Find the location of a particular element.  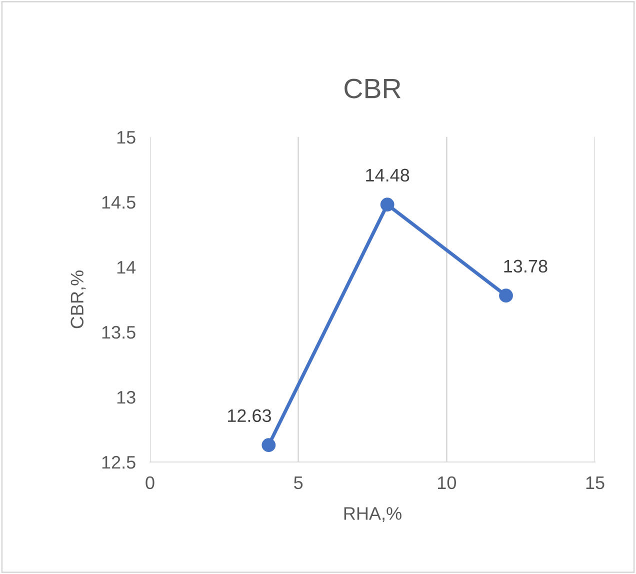

y-axis-title: CBR,% is located at coordinates (78, 299).